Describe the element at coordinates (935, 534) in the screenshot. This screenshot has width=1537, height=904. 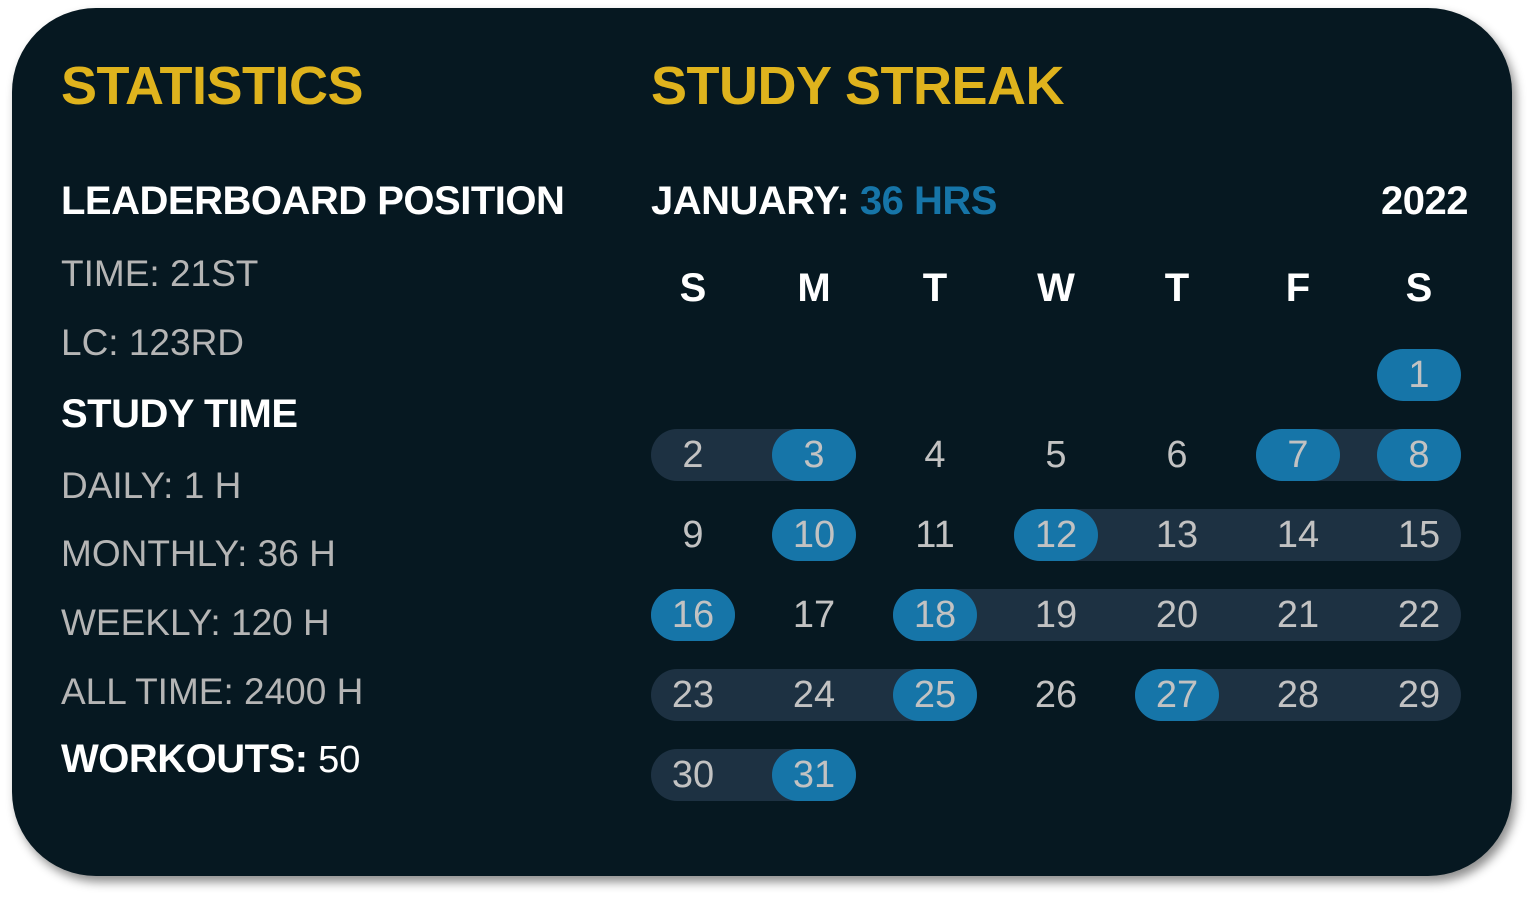
I see `calendar-day-11: 11` at that location.